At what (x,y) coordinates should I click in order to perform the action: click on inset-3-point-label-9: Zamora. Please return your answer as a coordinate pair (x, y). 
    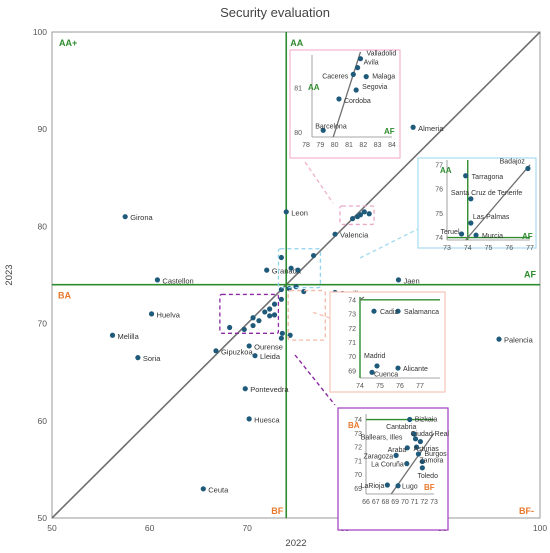
    Looking at the image, I should click on (431, 461).